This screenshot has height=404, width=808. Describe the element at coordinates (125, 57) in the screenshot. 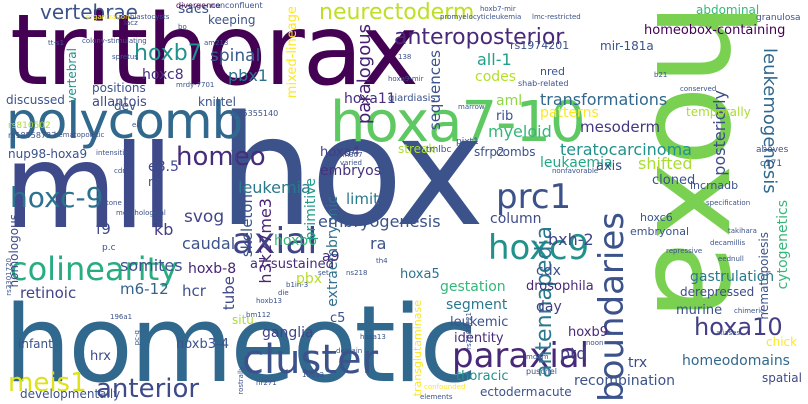

I see `word-spretus: spretus` at that location.